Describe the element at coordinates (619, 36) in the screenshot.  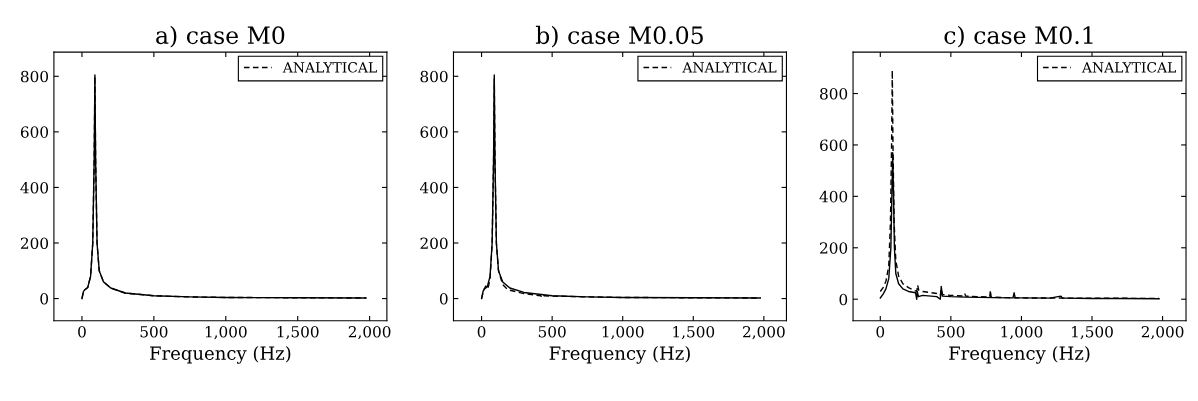
I see `chart-title: b) case M0.05` at that location.